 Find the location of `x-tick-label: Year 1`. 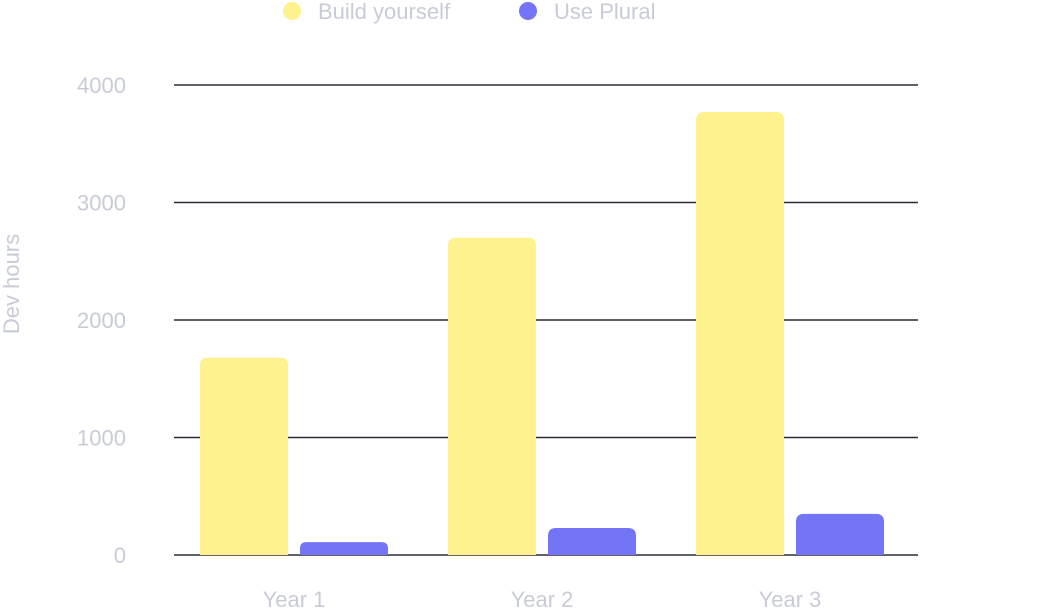

x-tick-label: Year 1 is located at coordinates (294, 599).